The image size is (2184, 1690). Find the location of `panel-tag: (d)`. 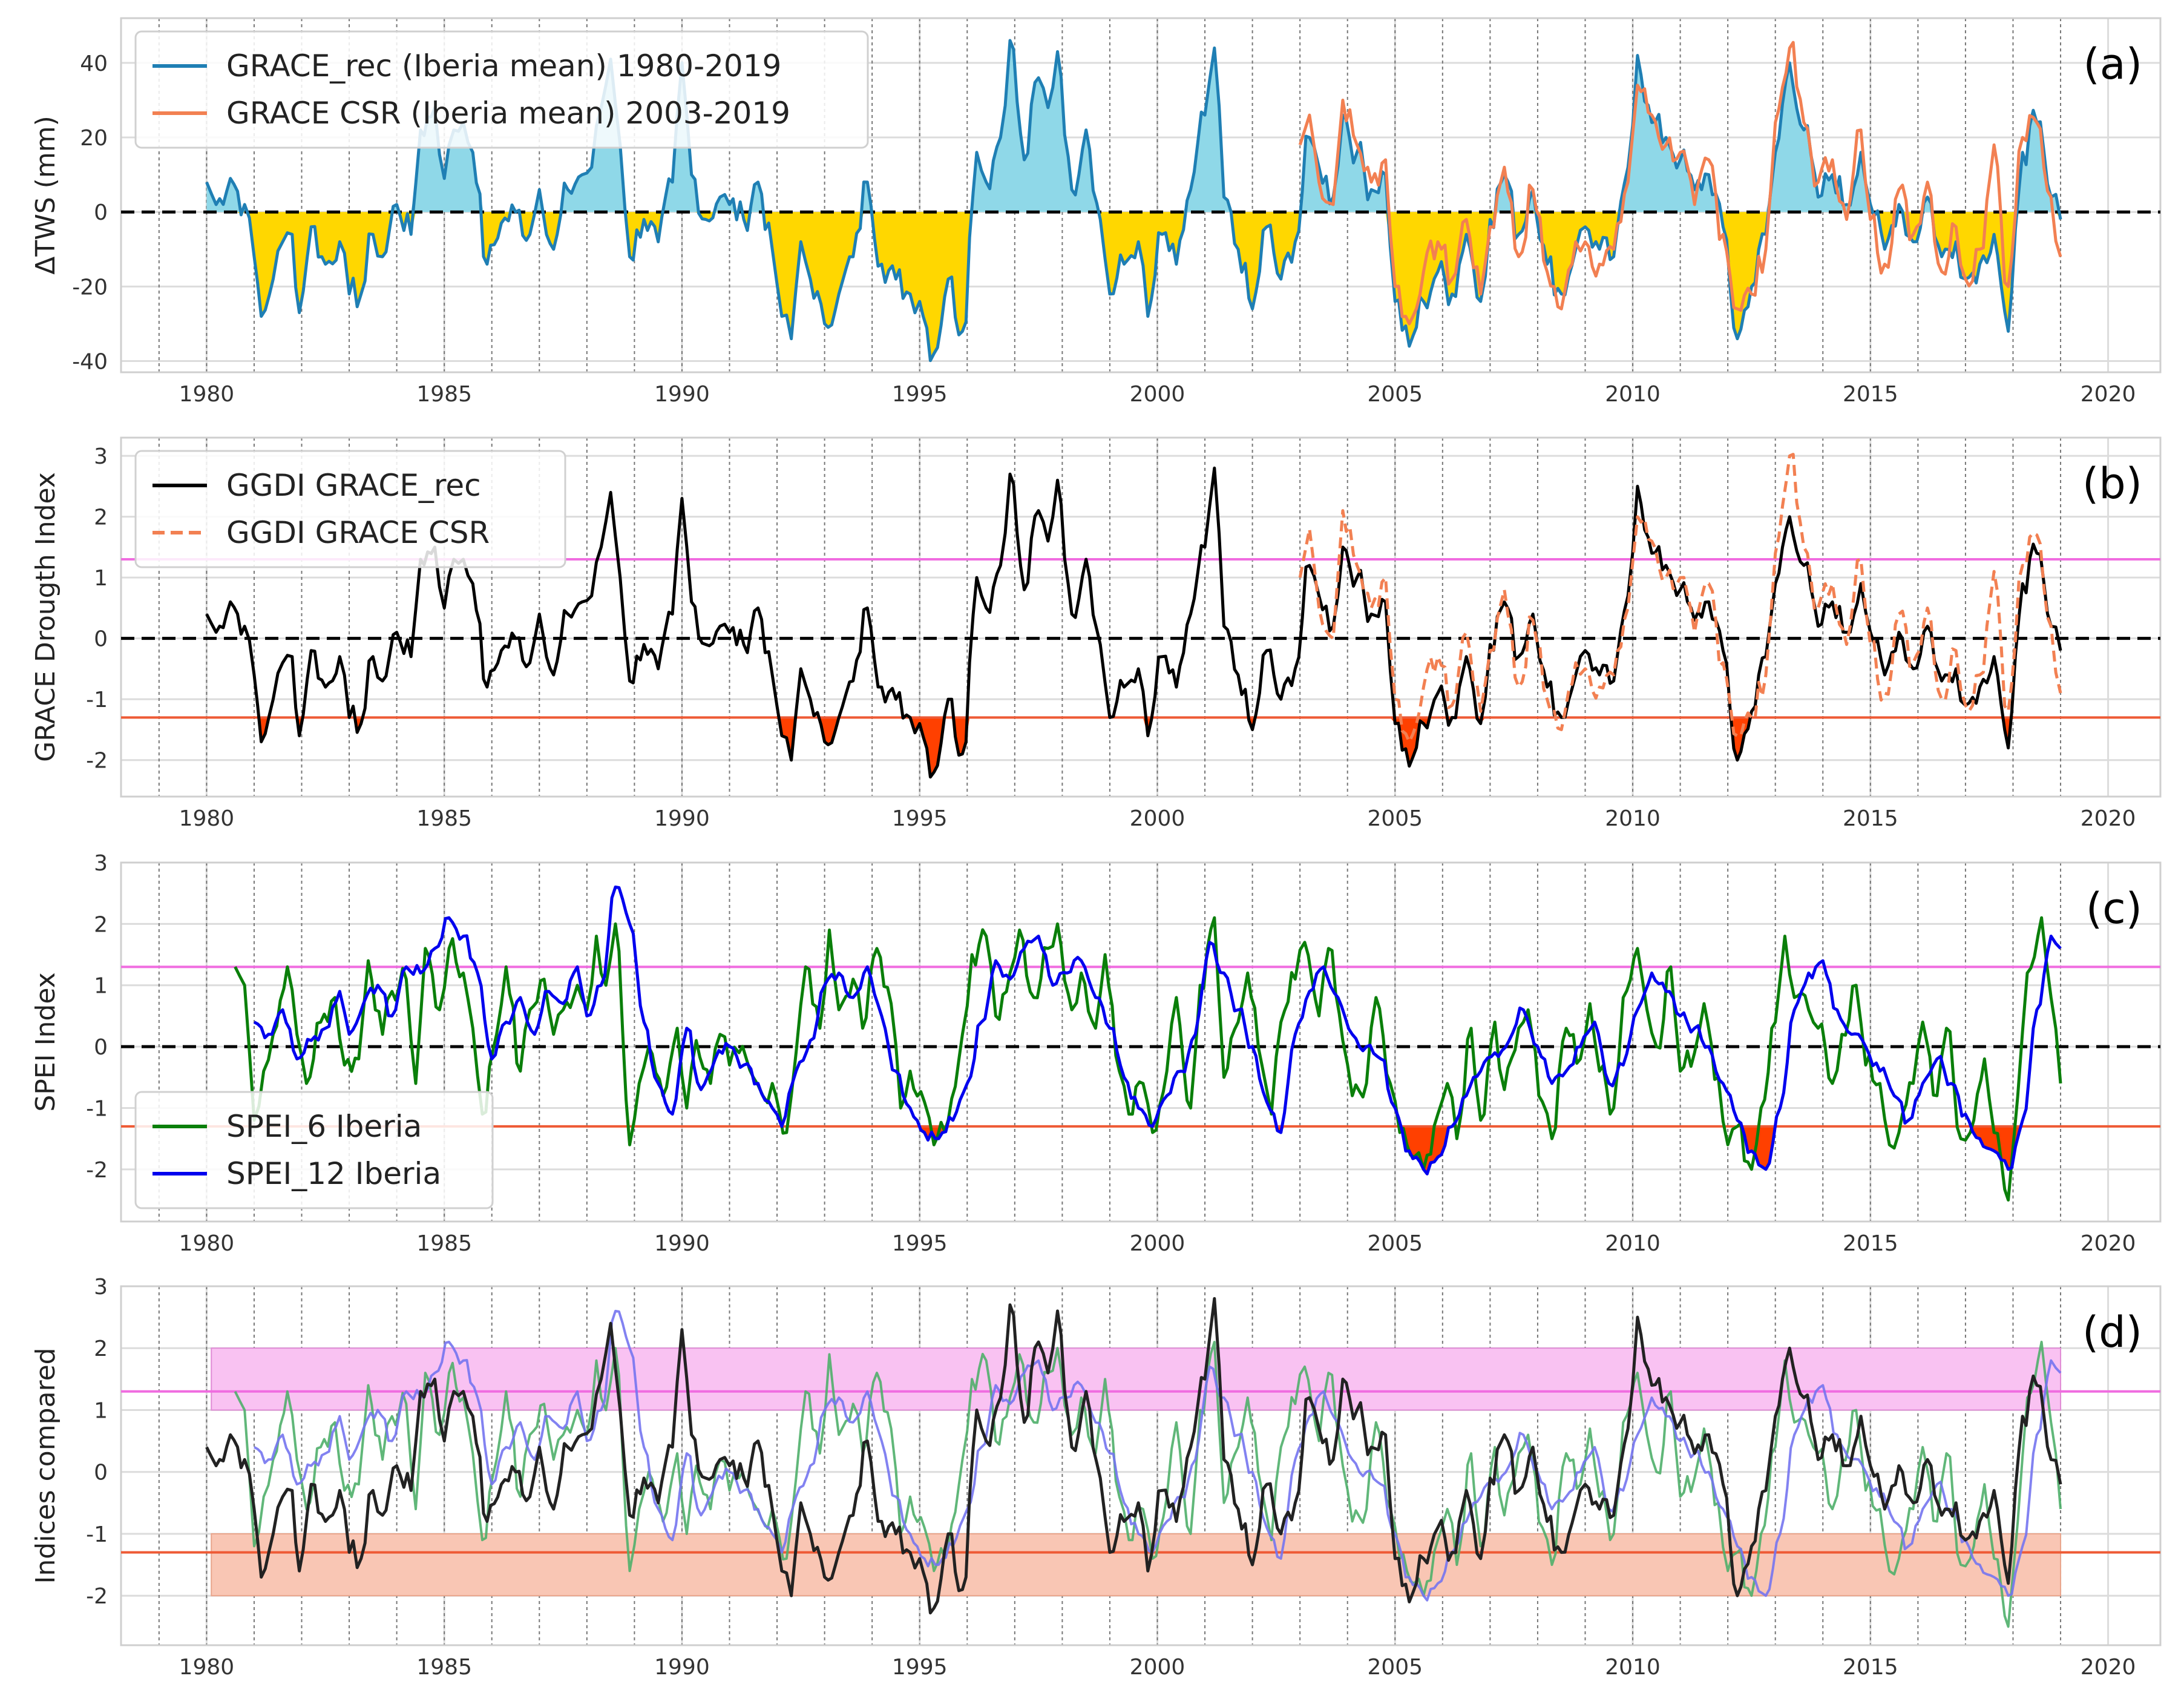

panel-tag: (d) is located at coordinates (2112, 1332).